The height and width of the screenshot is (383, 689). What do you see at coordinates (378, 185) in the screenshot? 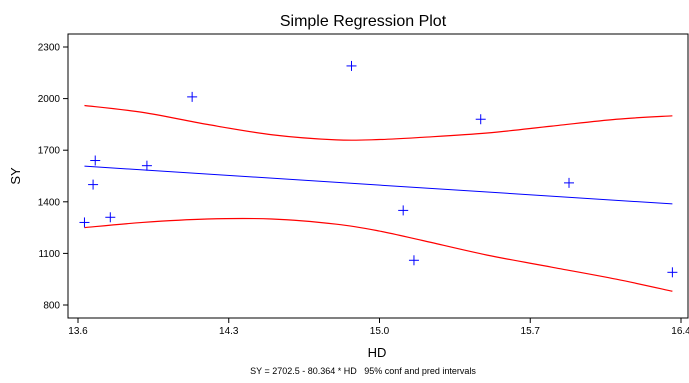
I see `regression-line` at bounding box center [378, 185].